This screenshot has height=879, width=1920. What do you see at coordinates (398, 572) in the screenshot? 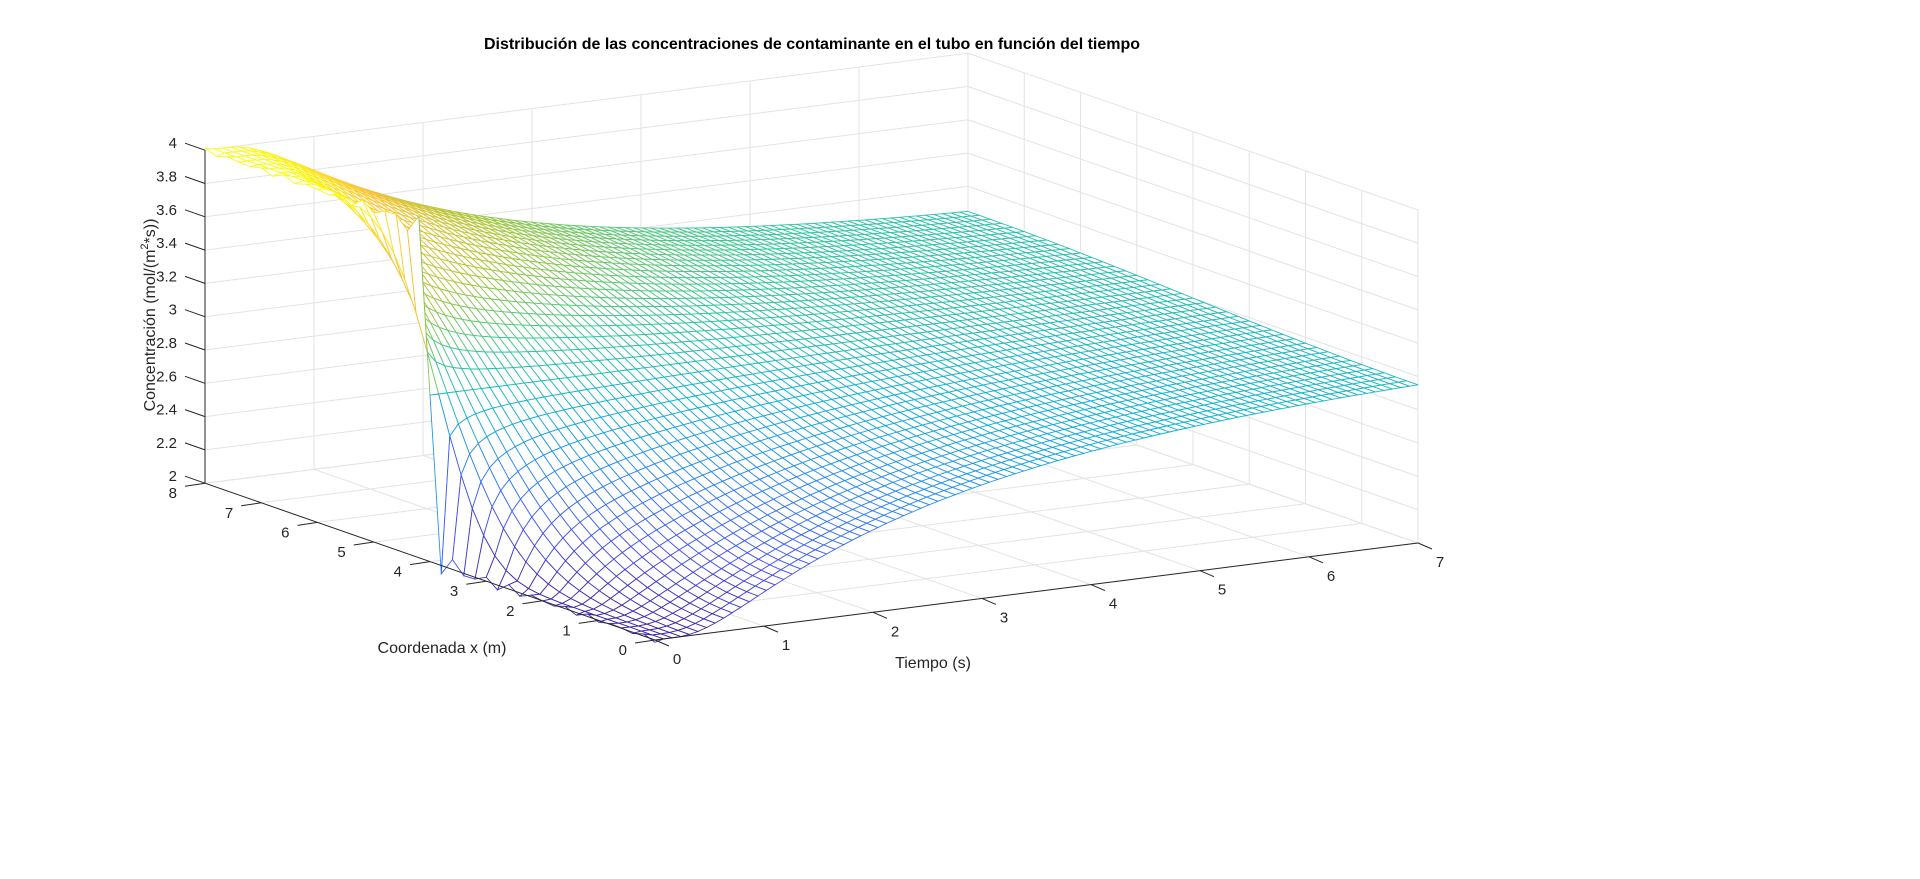
I see `x-coordinate-tick-label: 4` at bounding box center [398, 572].